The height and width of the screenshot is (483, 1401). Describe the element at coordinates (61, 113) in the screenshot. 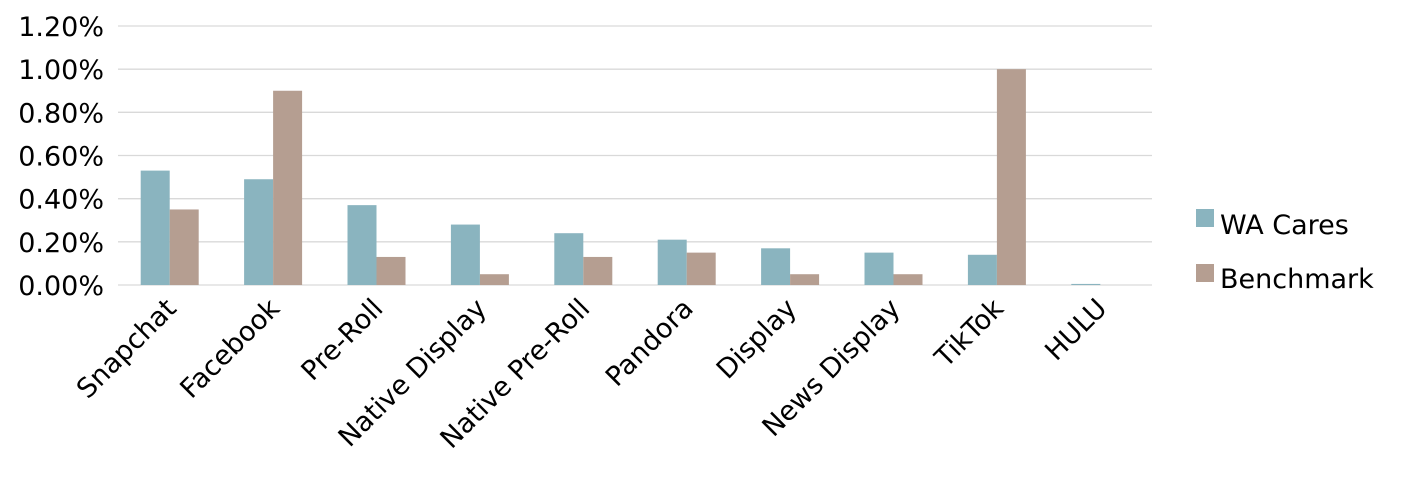

I see `y-tick-label: 0.80%` at that location.